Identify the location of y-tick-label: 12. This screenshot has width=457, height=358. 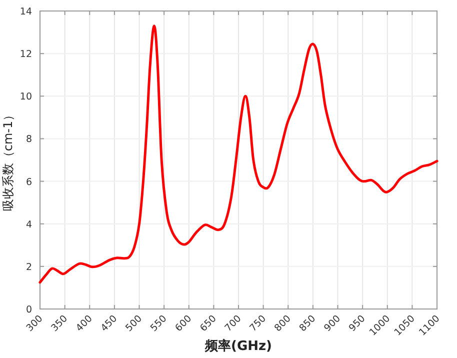
(26, 54).